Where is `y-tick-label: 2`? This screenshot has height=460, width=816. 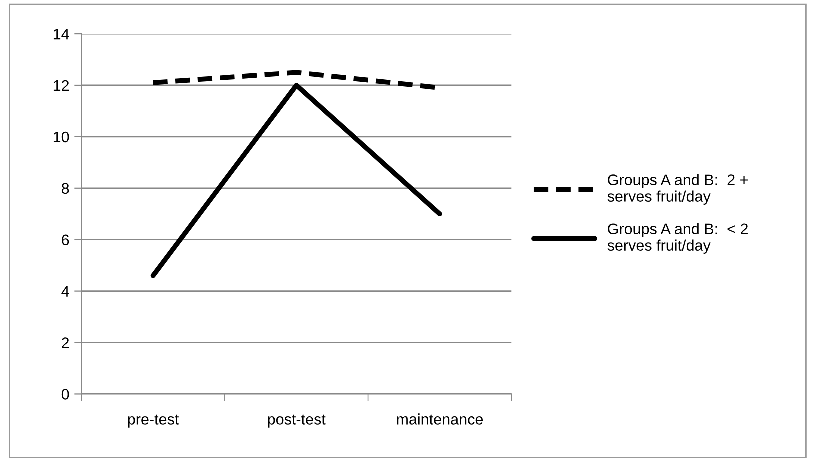 y-tick-label: 2 is located at coordinates (66, 343).